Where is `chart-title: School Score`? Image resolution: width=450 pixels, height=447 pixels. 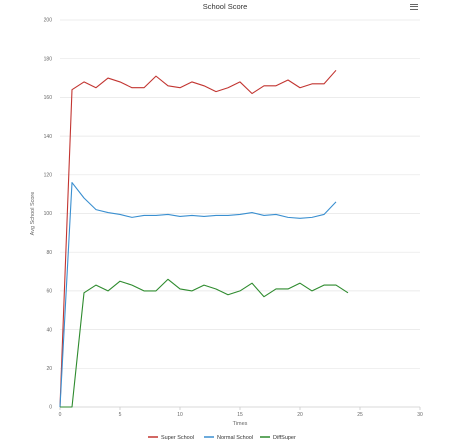 chart-title: School Score is located at coordinates (225, 6).